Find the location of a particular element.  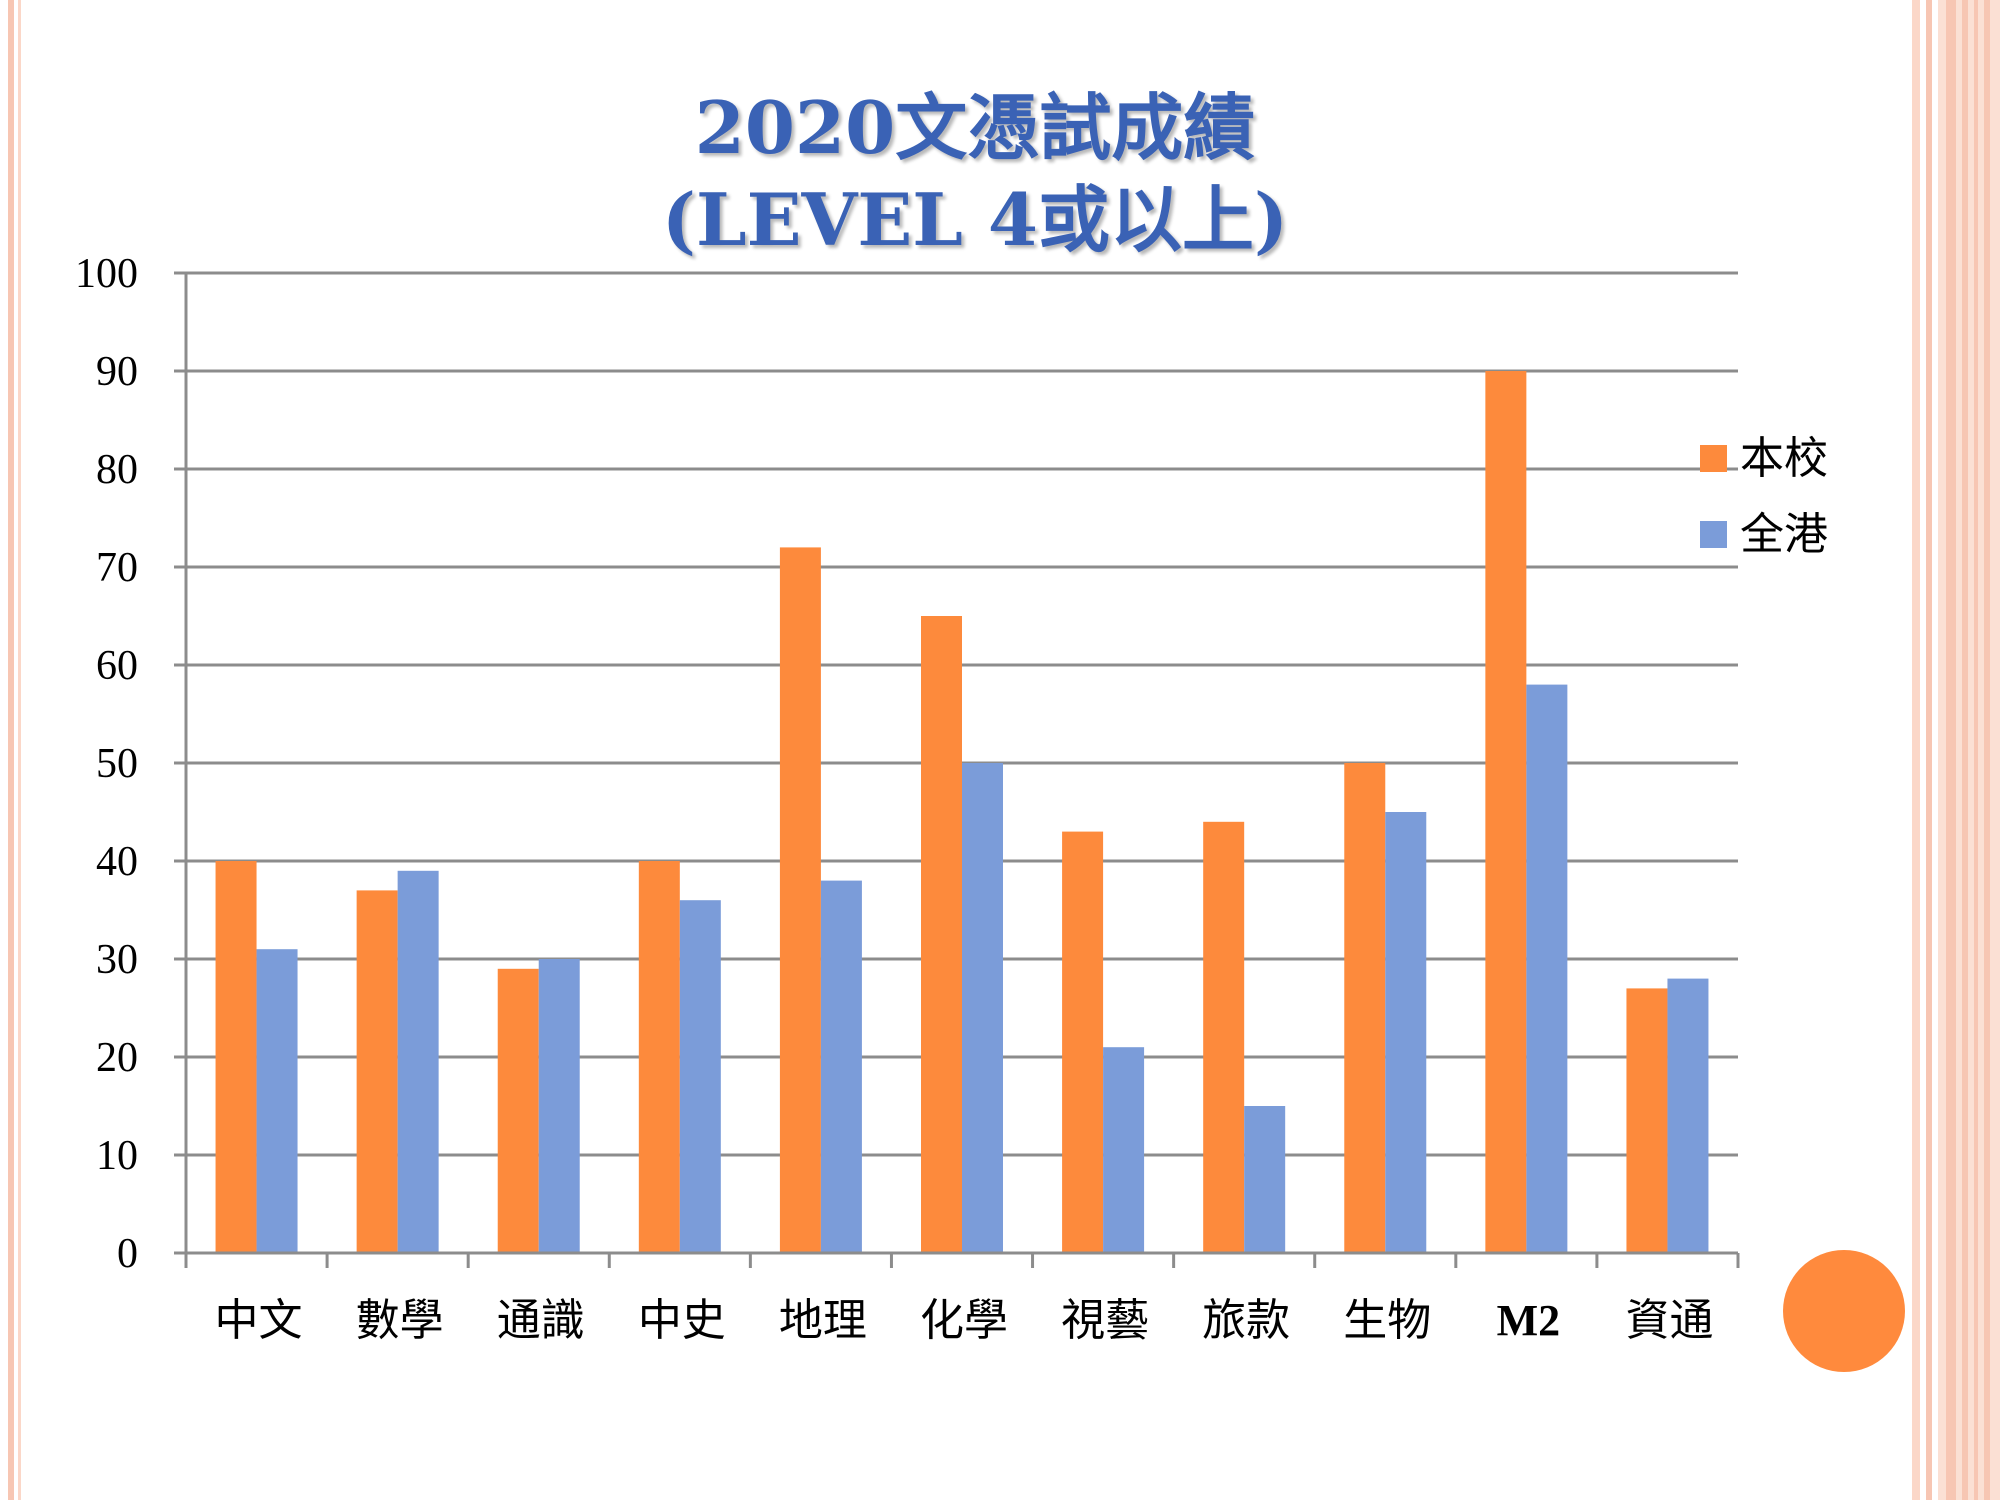

chart-title-block: 2020文憑試成績 (LEVEL 4或以上) is located at coordinates (975, 174).